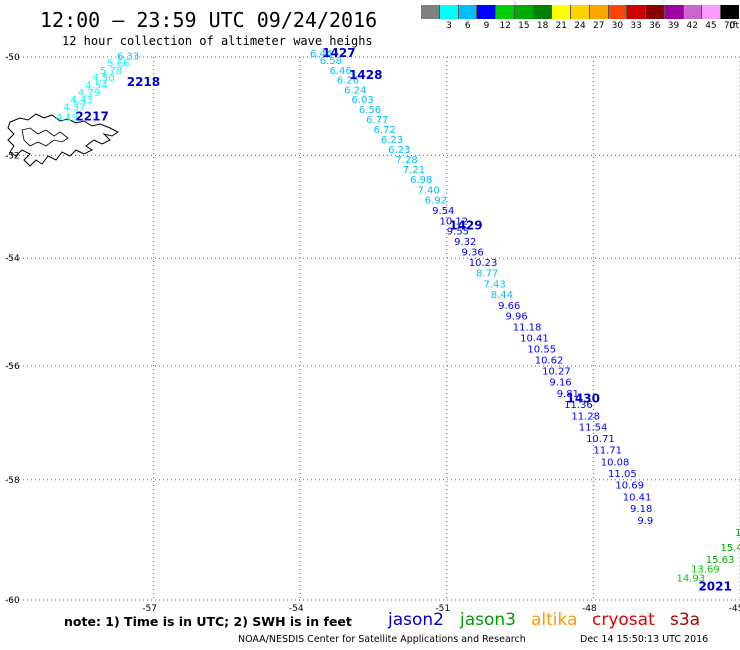  I want to click on swh-value-label: 10.23, so click(483, 263).